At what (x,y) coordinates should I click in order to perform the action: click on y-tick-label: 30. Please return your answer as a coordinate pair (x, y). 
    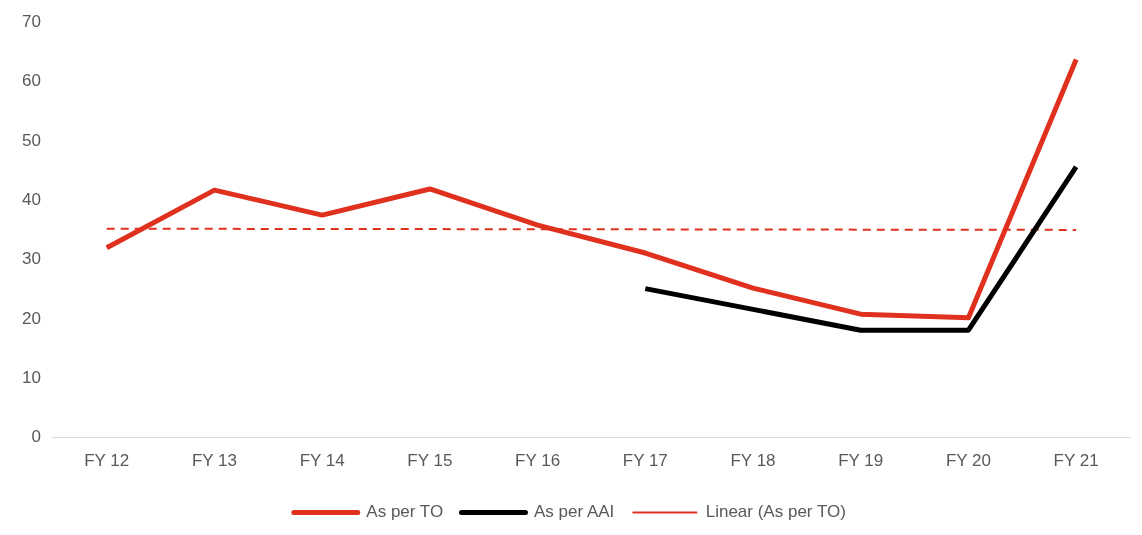
    Looking at the image, I should click on (31, 259).